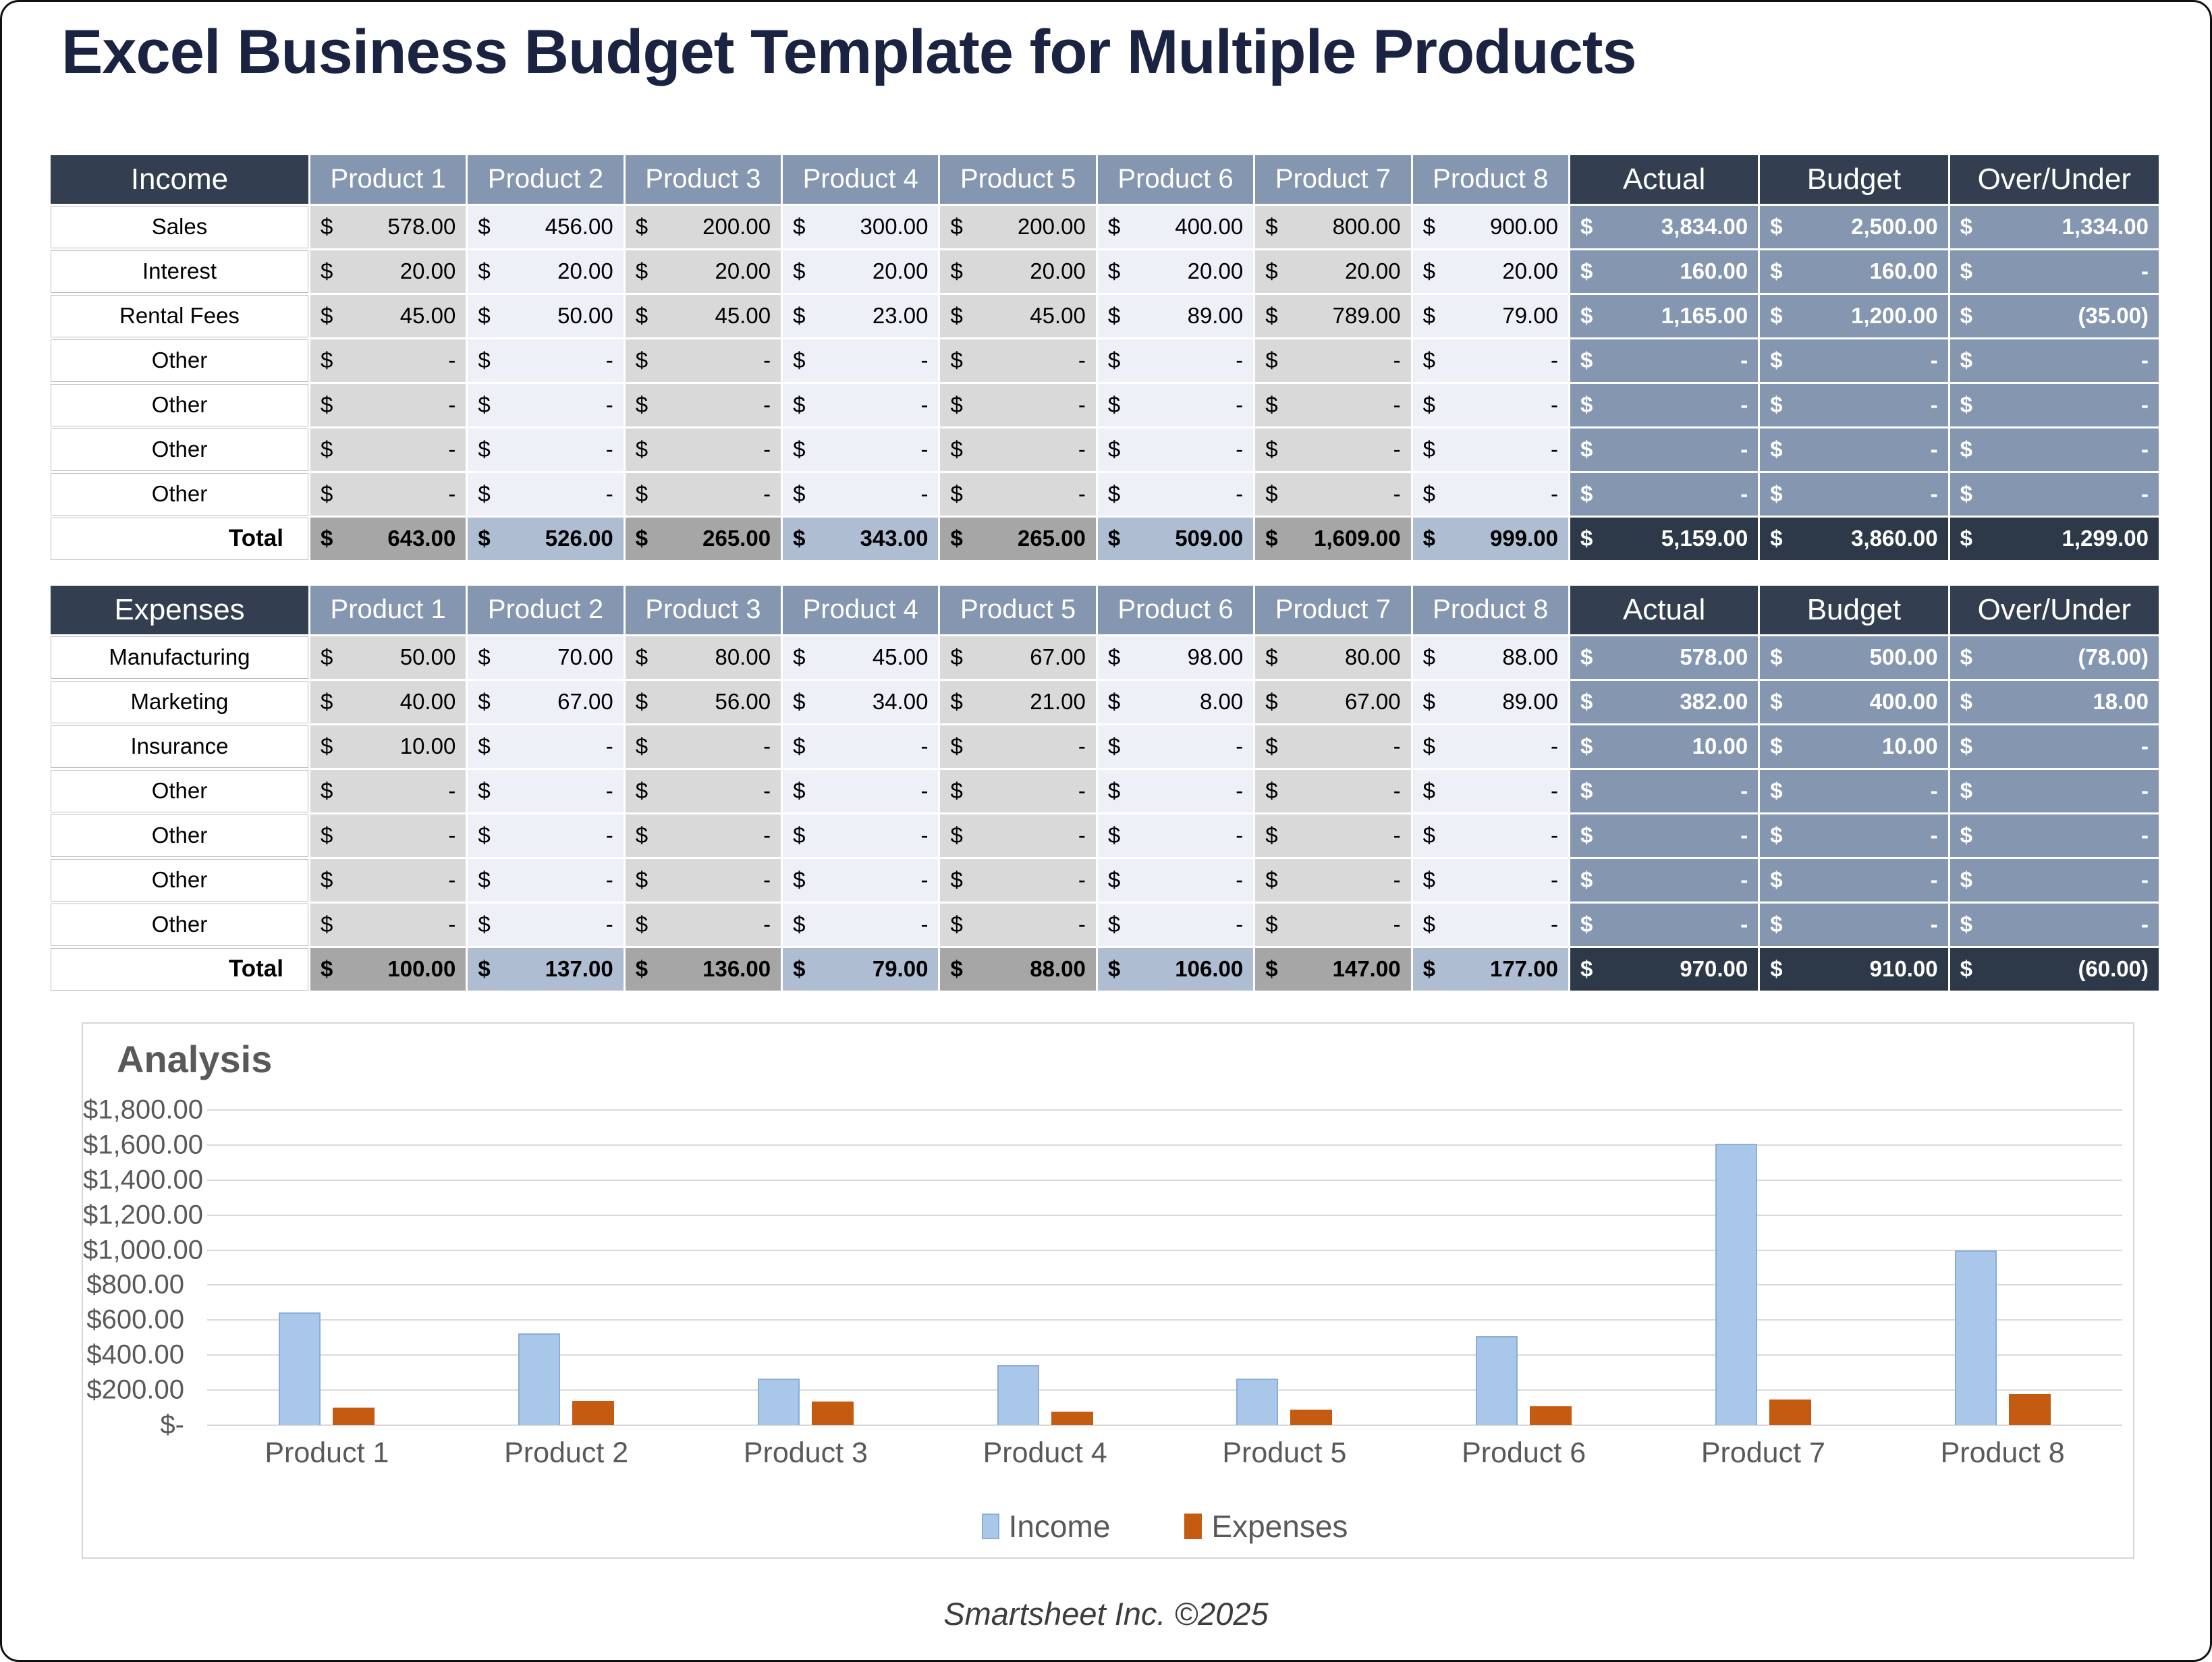  Describe the element at coordinates (1072, 1418) in the screenshot. I see `expenses-bar` at that location.